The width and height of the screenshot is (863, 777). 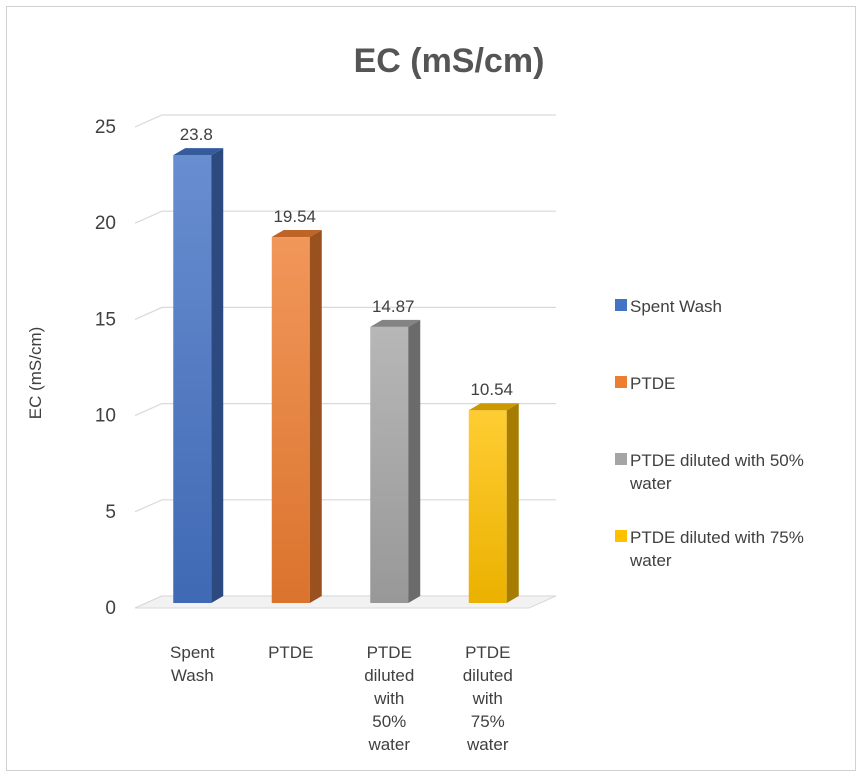 I want to click on y-tick-label: 25, so click(x=105, y=127).